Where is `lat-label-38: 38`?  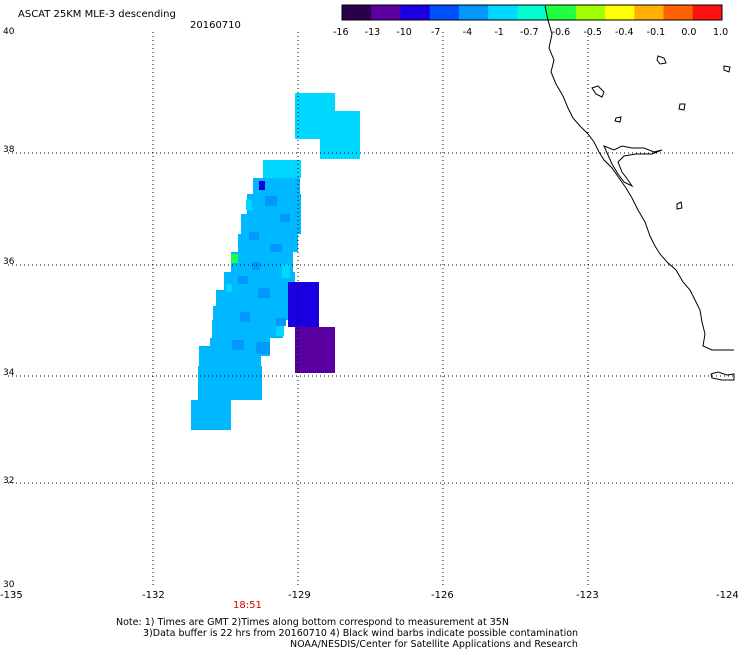
lat-label-38: 38 is located at coordinates (9, 150).